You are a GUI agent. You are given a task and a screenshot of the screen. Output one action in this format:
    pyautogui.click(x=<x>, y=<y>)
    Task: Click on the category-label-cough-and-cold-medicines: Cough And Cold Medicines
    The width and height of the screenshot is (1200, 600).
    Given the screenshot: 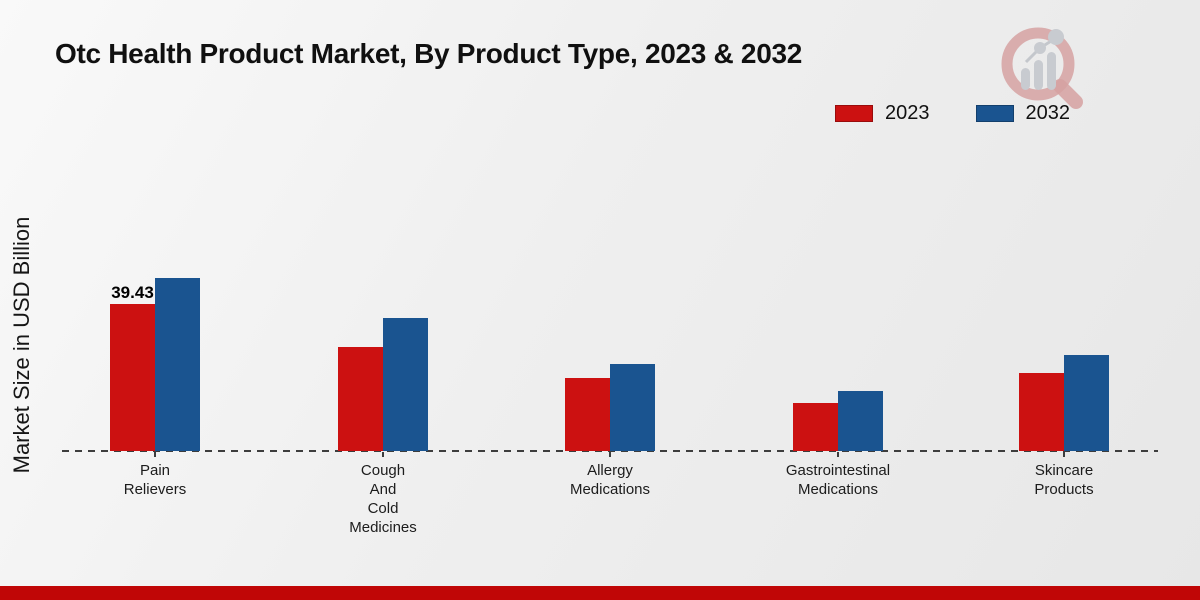 What is the action you would take?
    pyautogui.click(x=383, y=499)
    